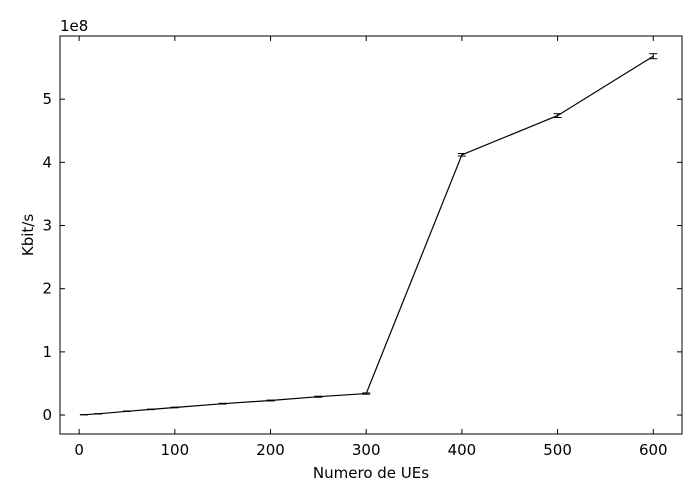  Describe the element at coordinates (371, 473) in the screenshot. I see `x-axis-label: Numero de UEs` at that location.